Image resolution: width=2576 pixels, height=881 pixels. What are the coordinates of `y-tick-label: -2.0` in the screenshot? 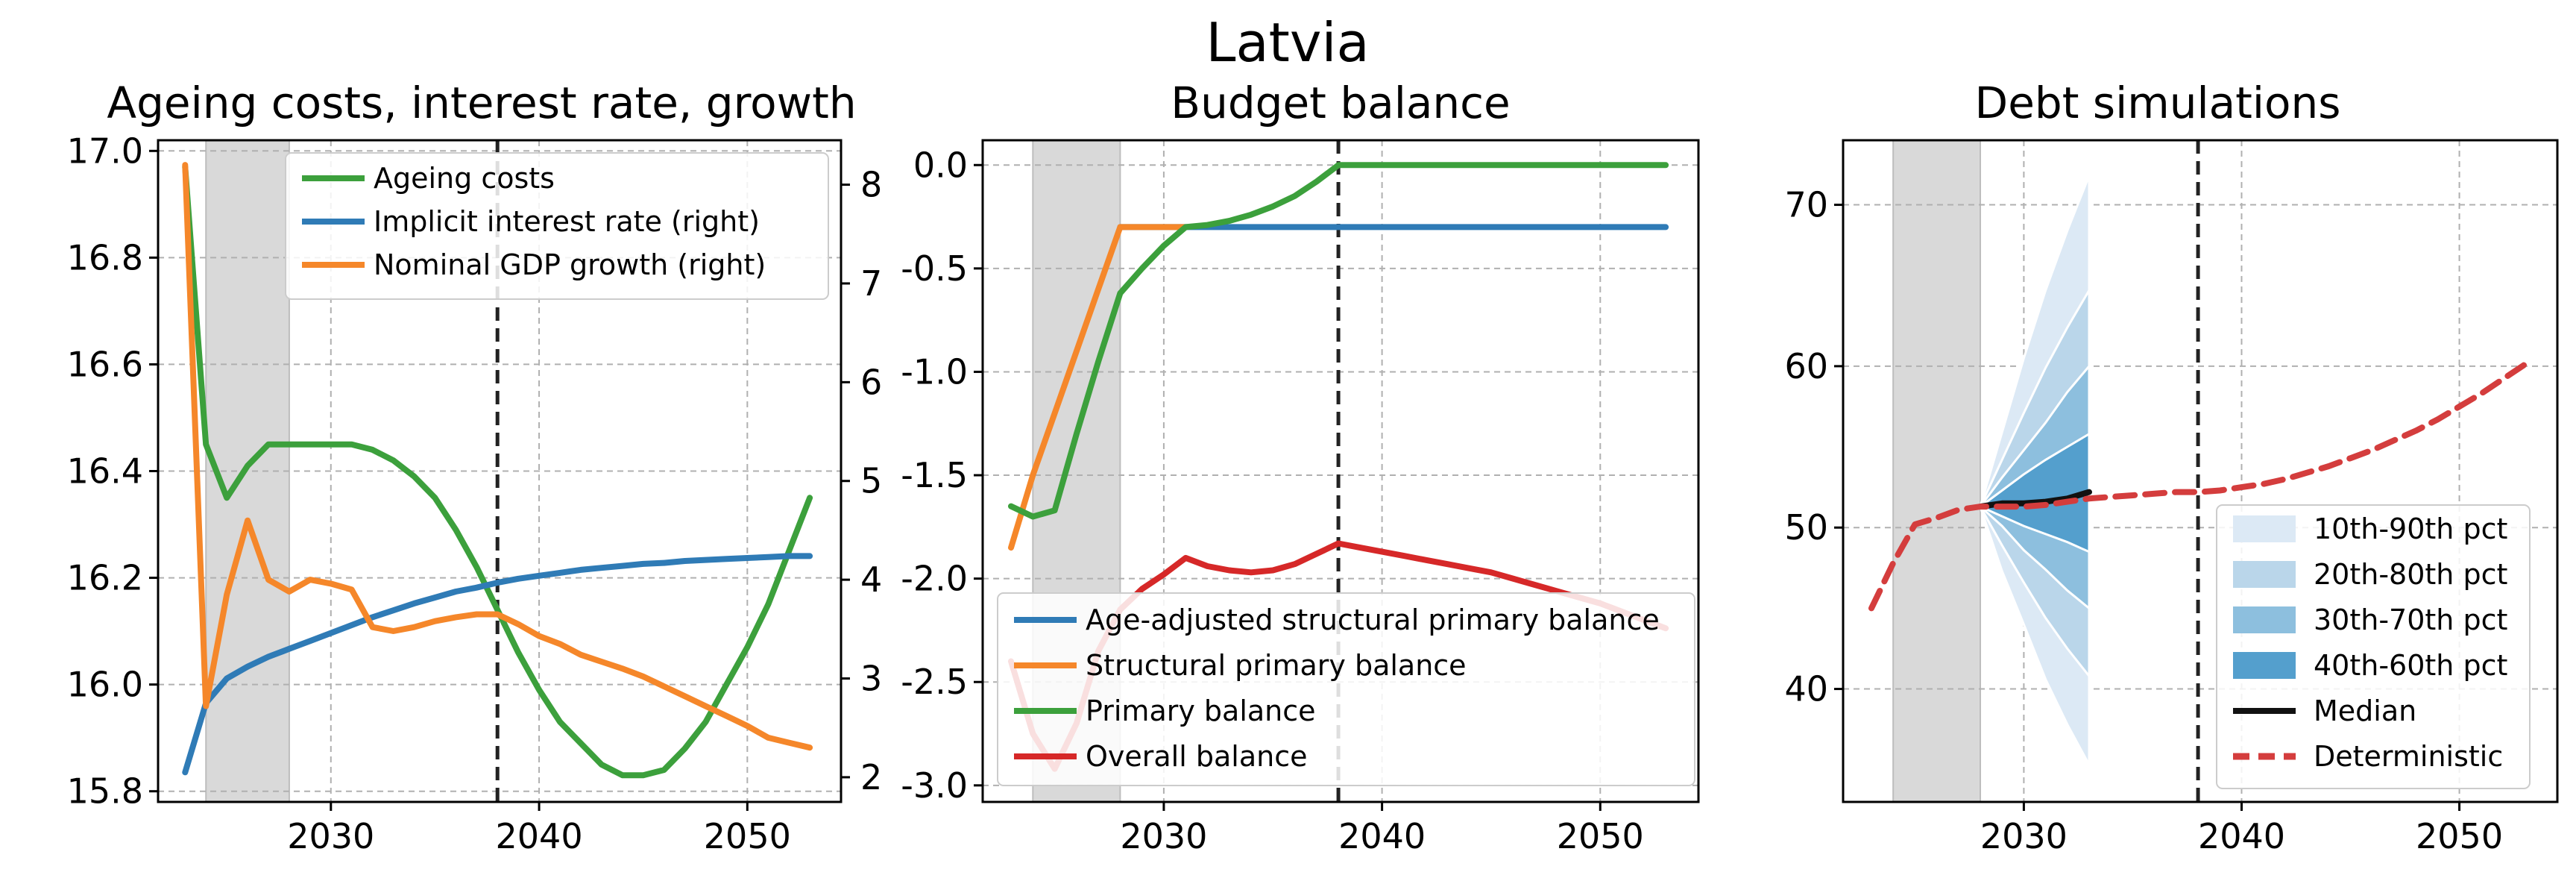 It's located at (935, 579).